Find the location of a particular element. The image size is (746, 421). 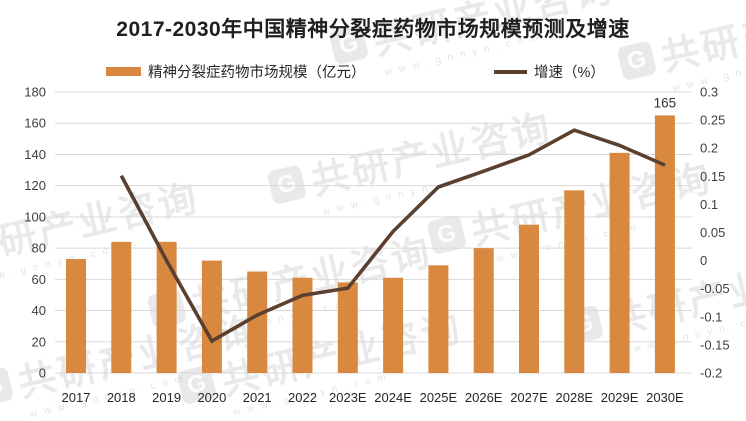

x-axis-label: 2028E is located at coordinates (575, 397).